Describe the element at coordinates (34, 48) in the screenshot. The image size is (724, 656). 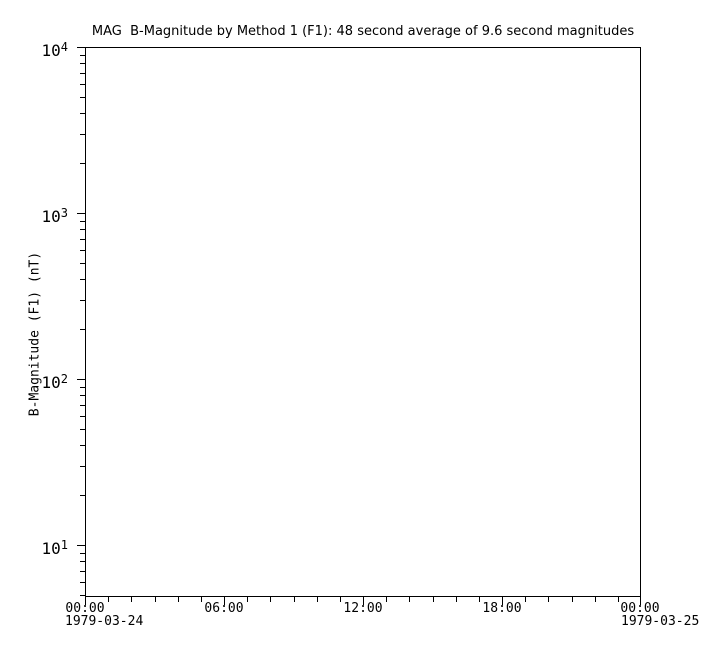
I see `y-tick-label: 104` at that location.